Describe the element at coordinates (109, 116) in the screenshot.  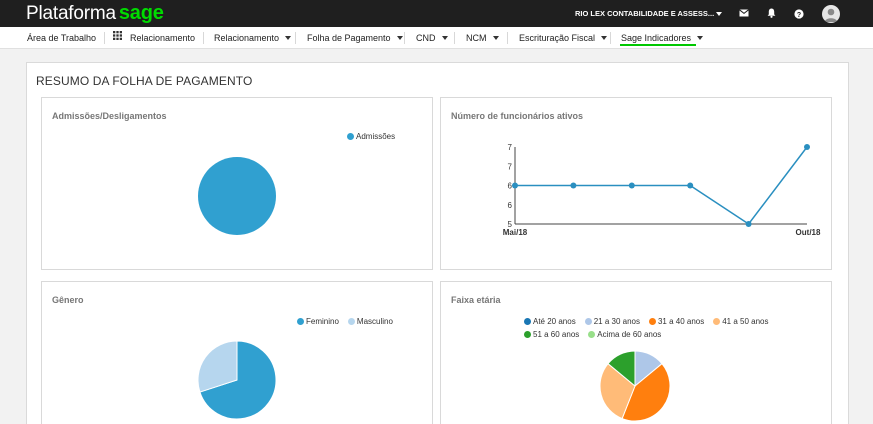
I see `card-title-admissions: Admissões/Desligamentos` at that location.